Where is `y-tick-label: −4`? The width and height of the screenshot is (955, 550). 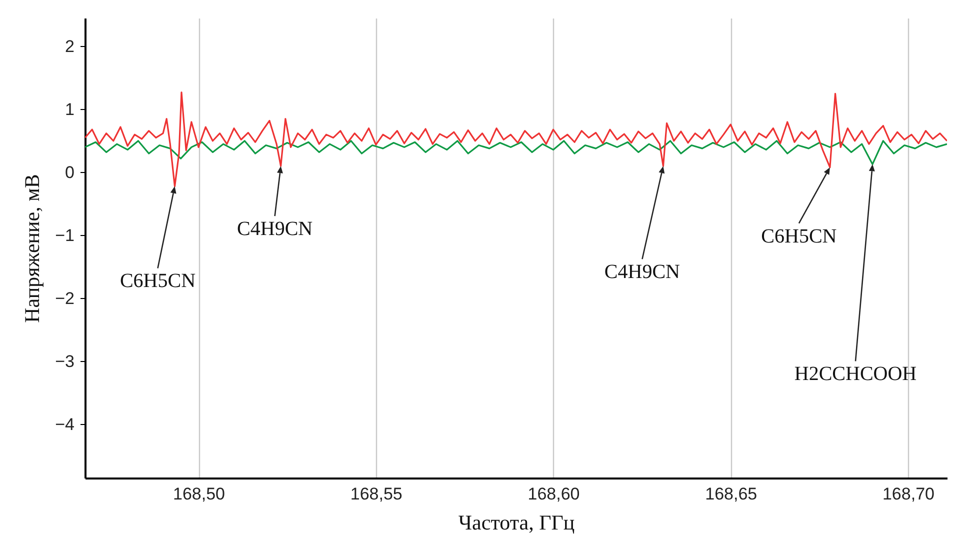 y-tick-label: −4 is located at coordinates (64, 424).